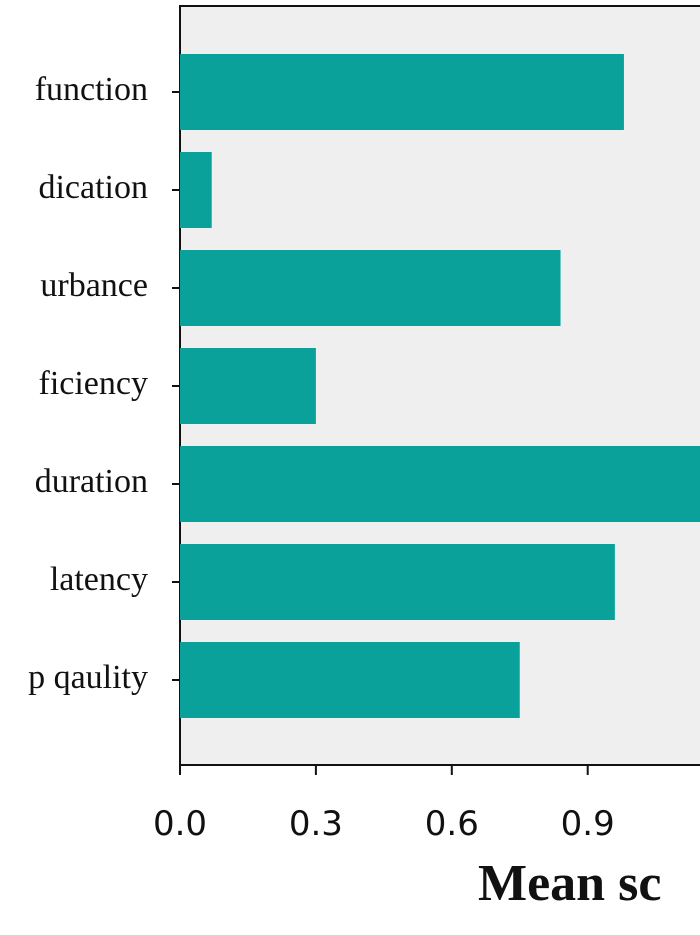  What do you see at coordinates (94, 383) in the screenshot?
I see `y-tick-label: ficiency` at bounding box center [94, 383].